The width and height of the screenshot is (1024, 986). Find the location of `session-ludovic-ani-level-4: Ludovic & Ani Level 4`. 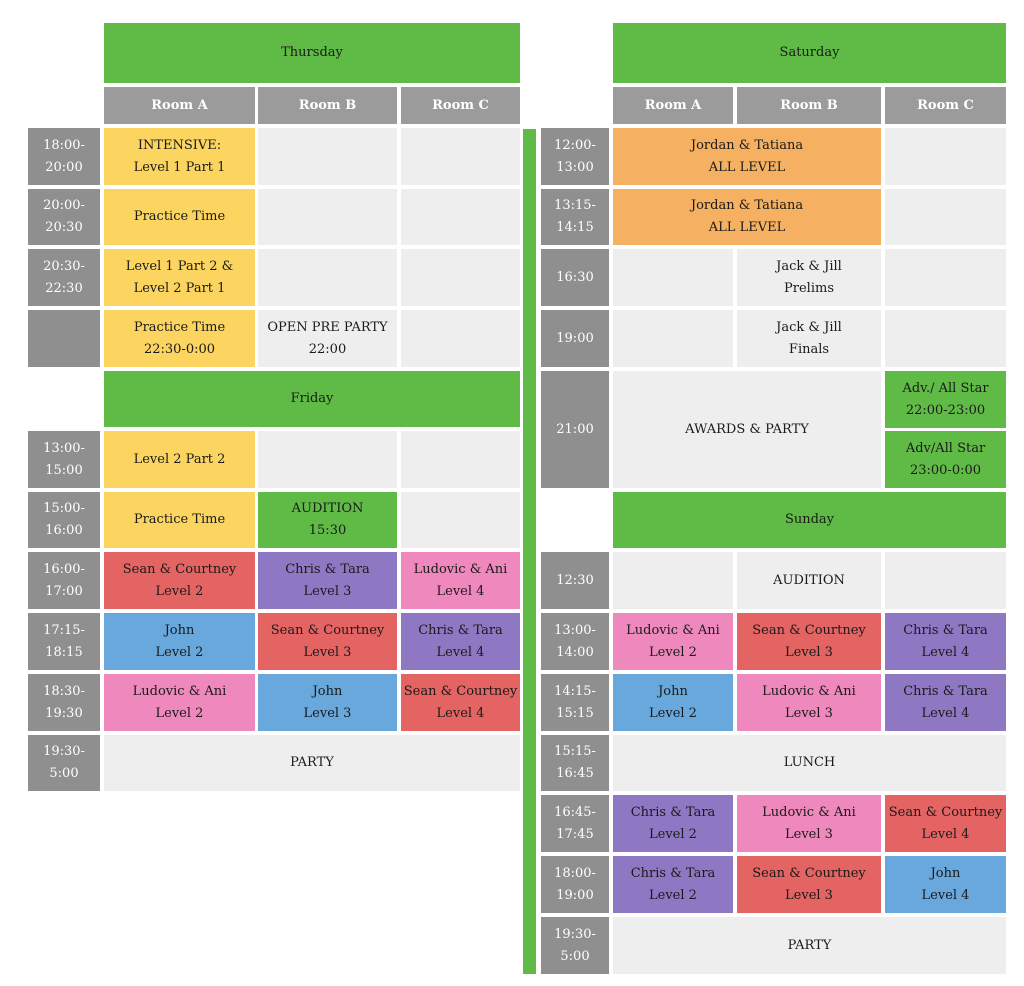

session-ludovic-ani-level-4: Ludovic & Ani Level 4 is located at coordinates (460, 580).